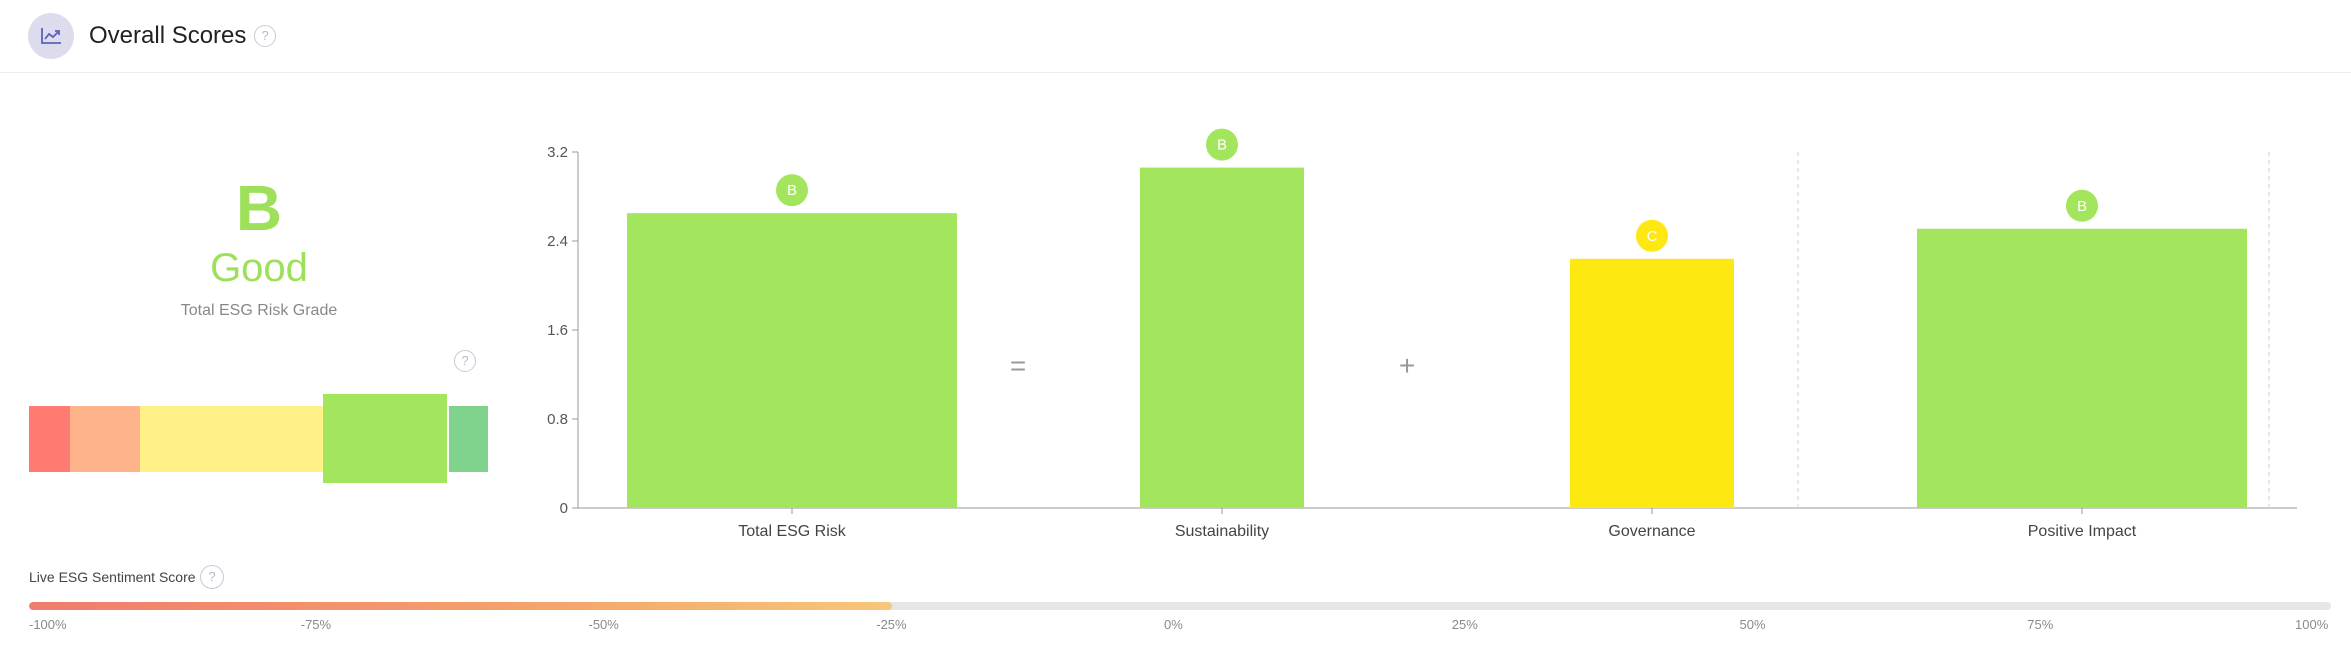  I want to click on sentiment-tick-label: -25%, so click(891, 624).